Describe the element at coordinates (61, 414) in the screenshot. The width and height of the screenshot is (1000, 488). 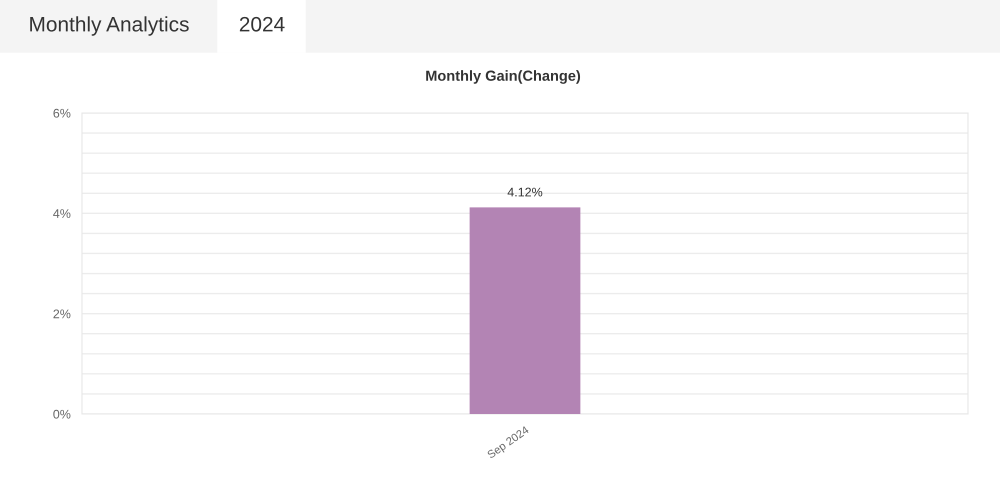
I see `y-tick-label: 0%` at that location.